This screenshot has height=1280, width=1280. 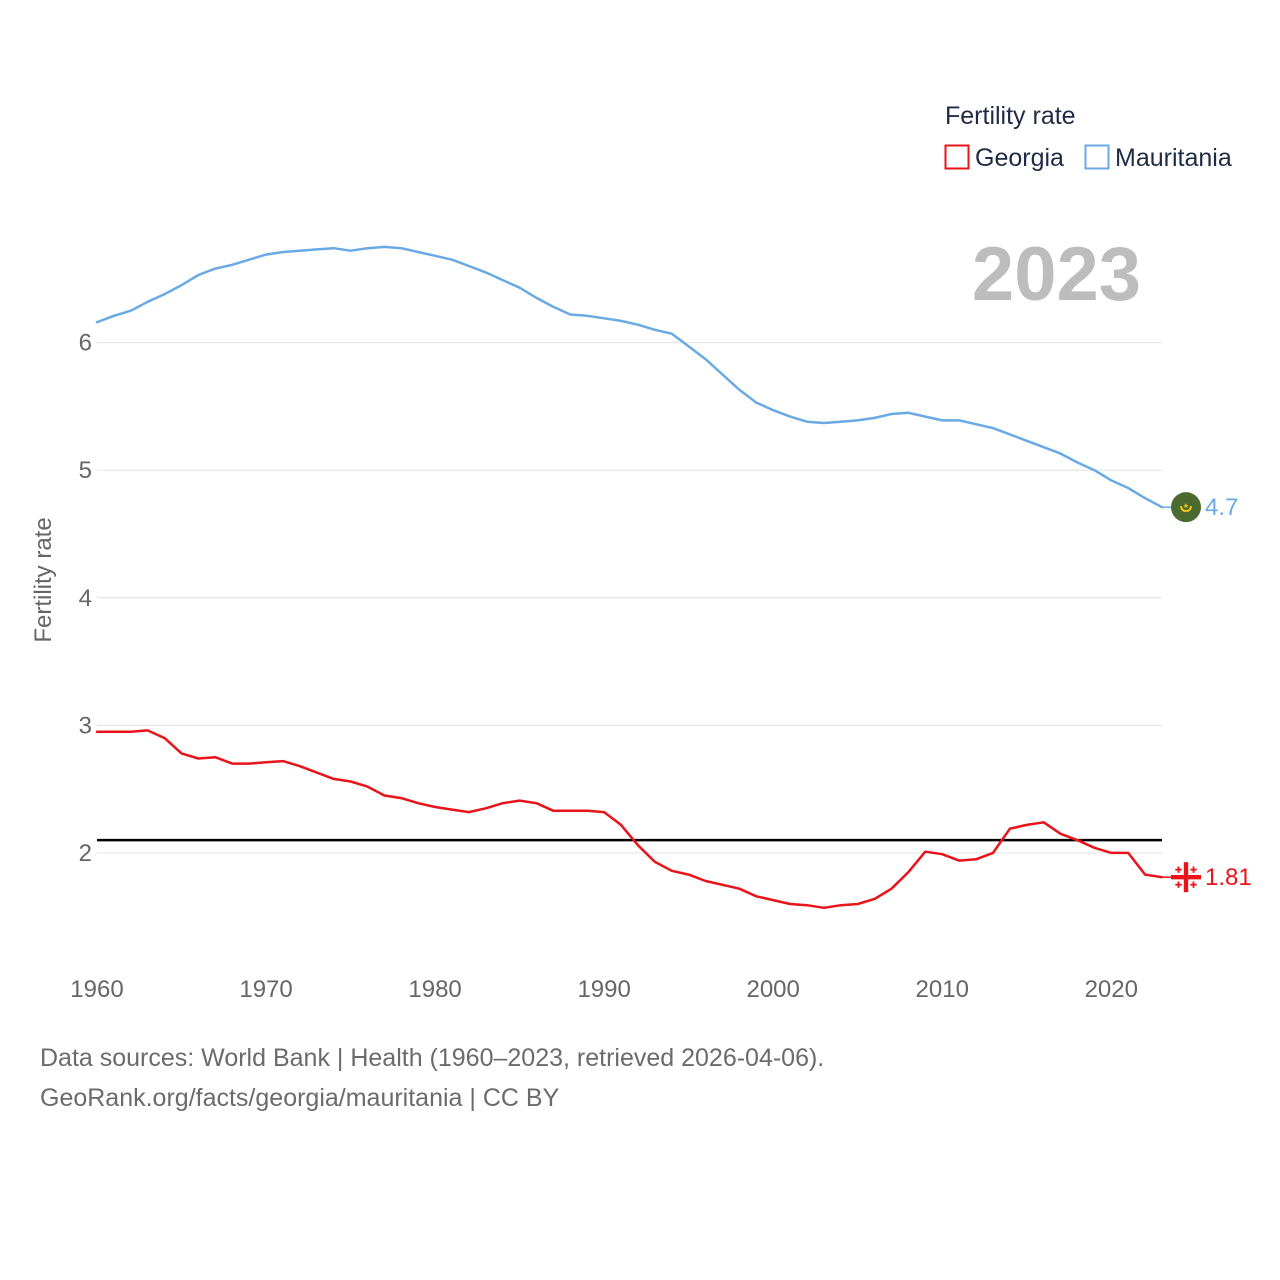 I want to click on legend-label-georgia: Georgia, so click(x=1019, y=158).